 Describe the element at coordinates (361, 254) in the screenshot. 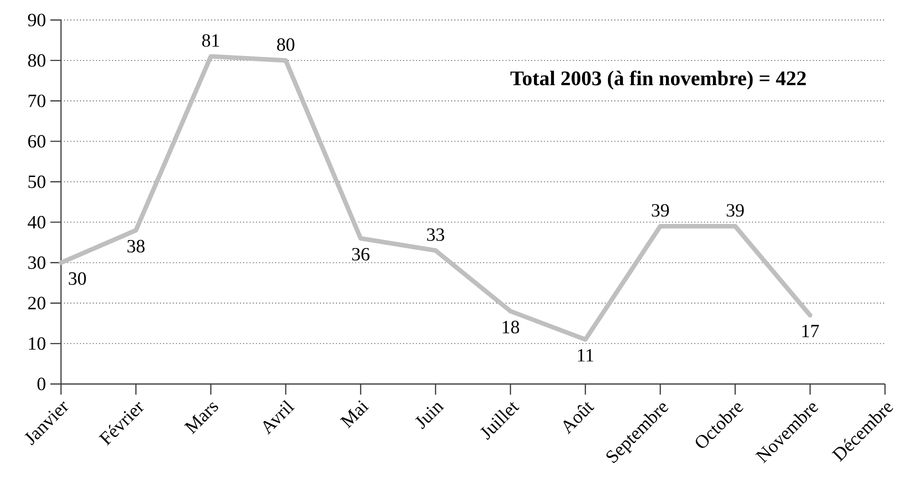

I see `data-label: 36` at that location.